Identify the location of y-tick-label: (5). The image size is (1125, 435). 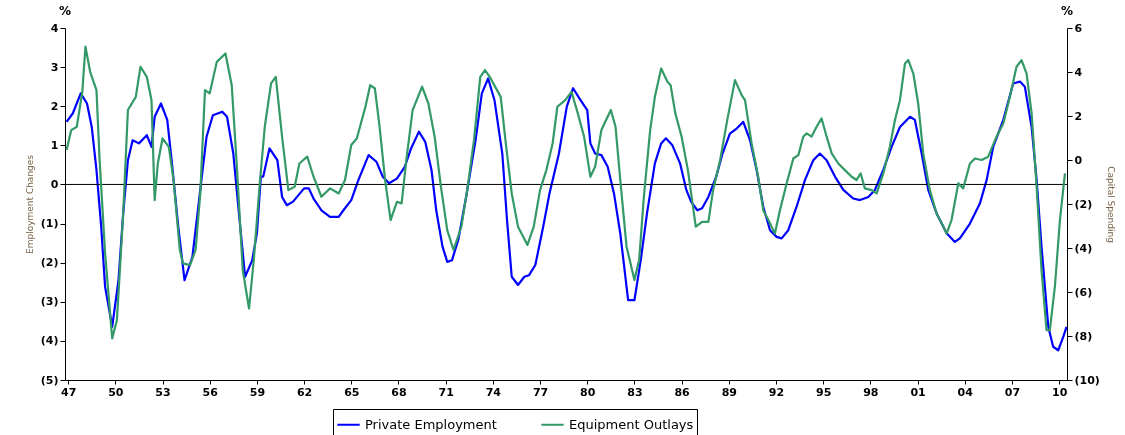
(49, 380).